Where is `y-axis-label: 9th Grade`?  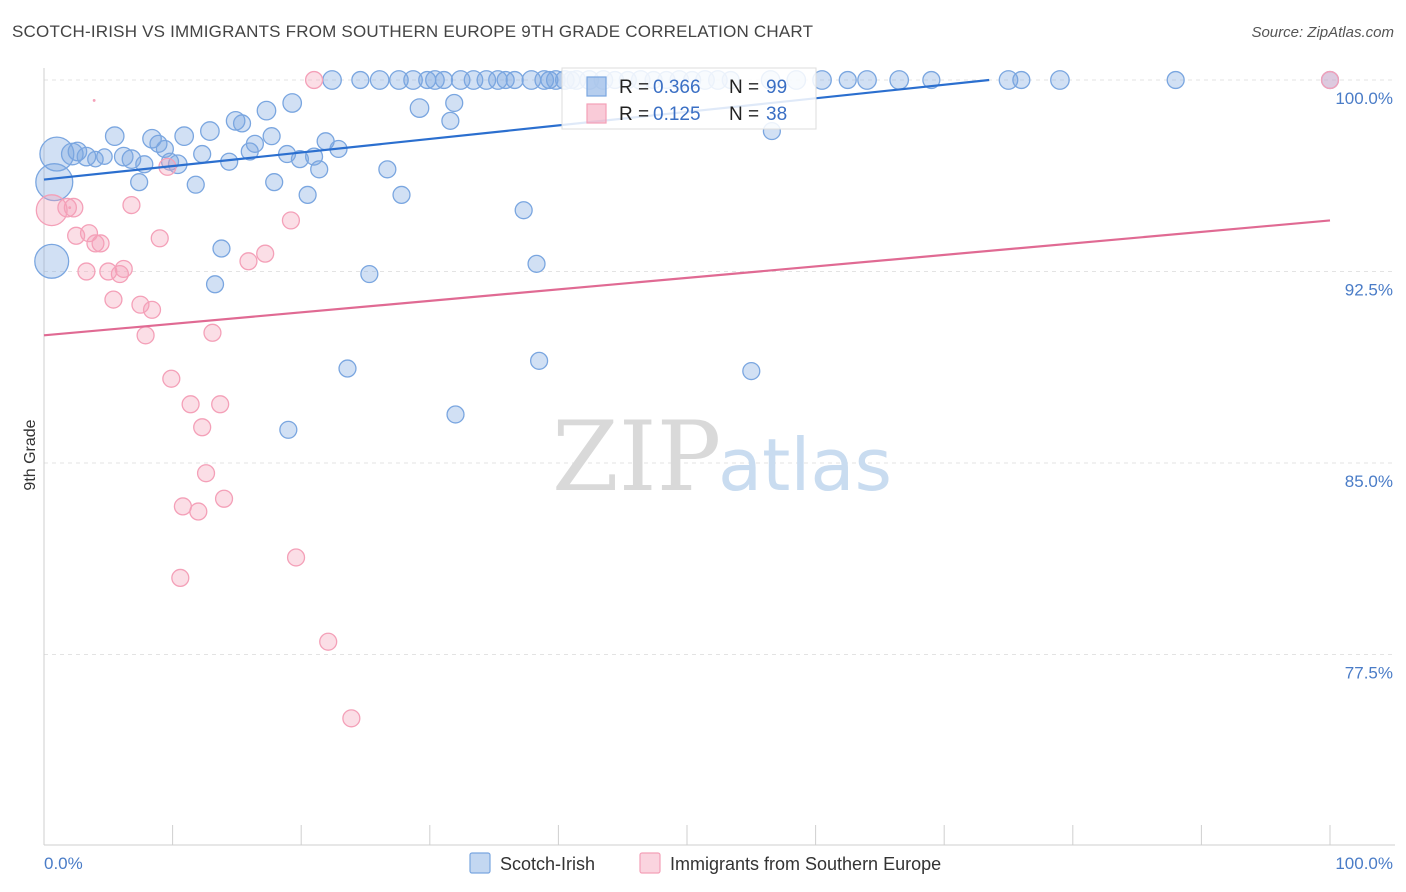
y-axis-label: 9th Grade is located at coordinates (30, 454).